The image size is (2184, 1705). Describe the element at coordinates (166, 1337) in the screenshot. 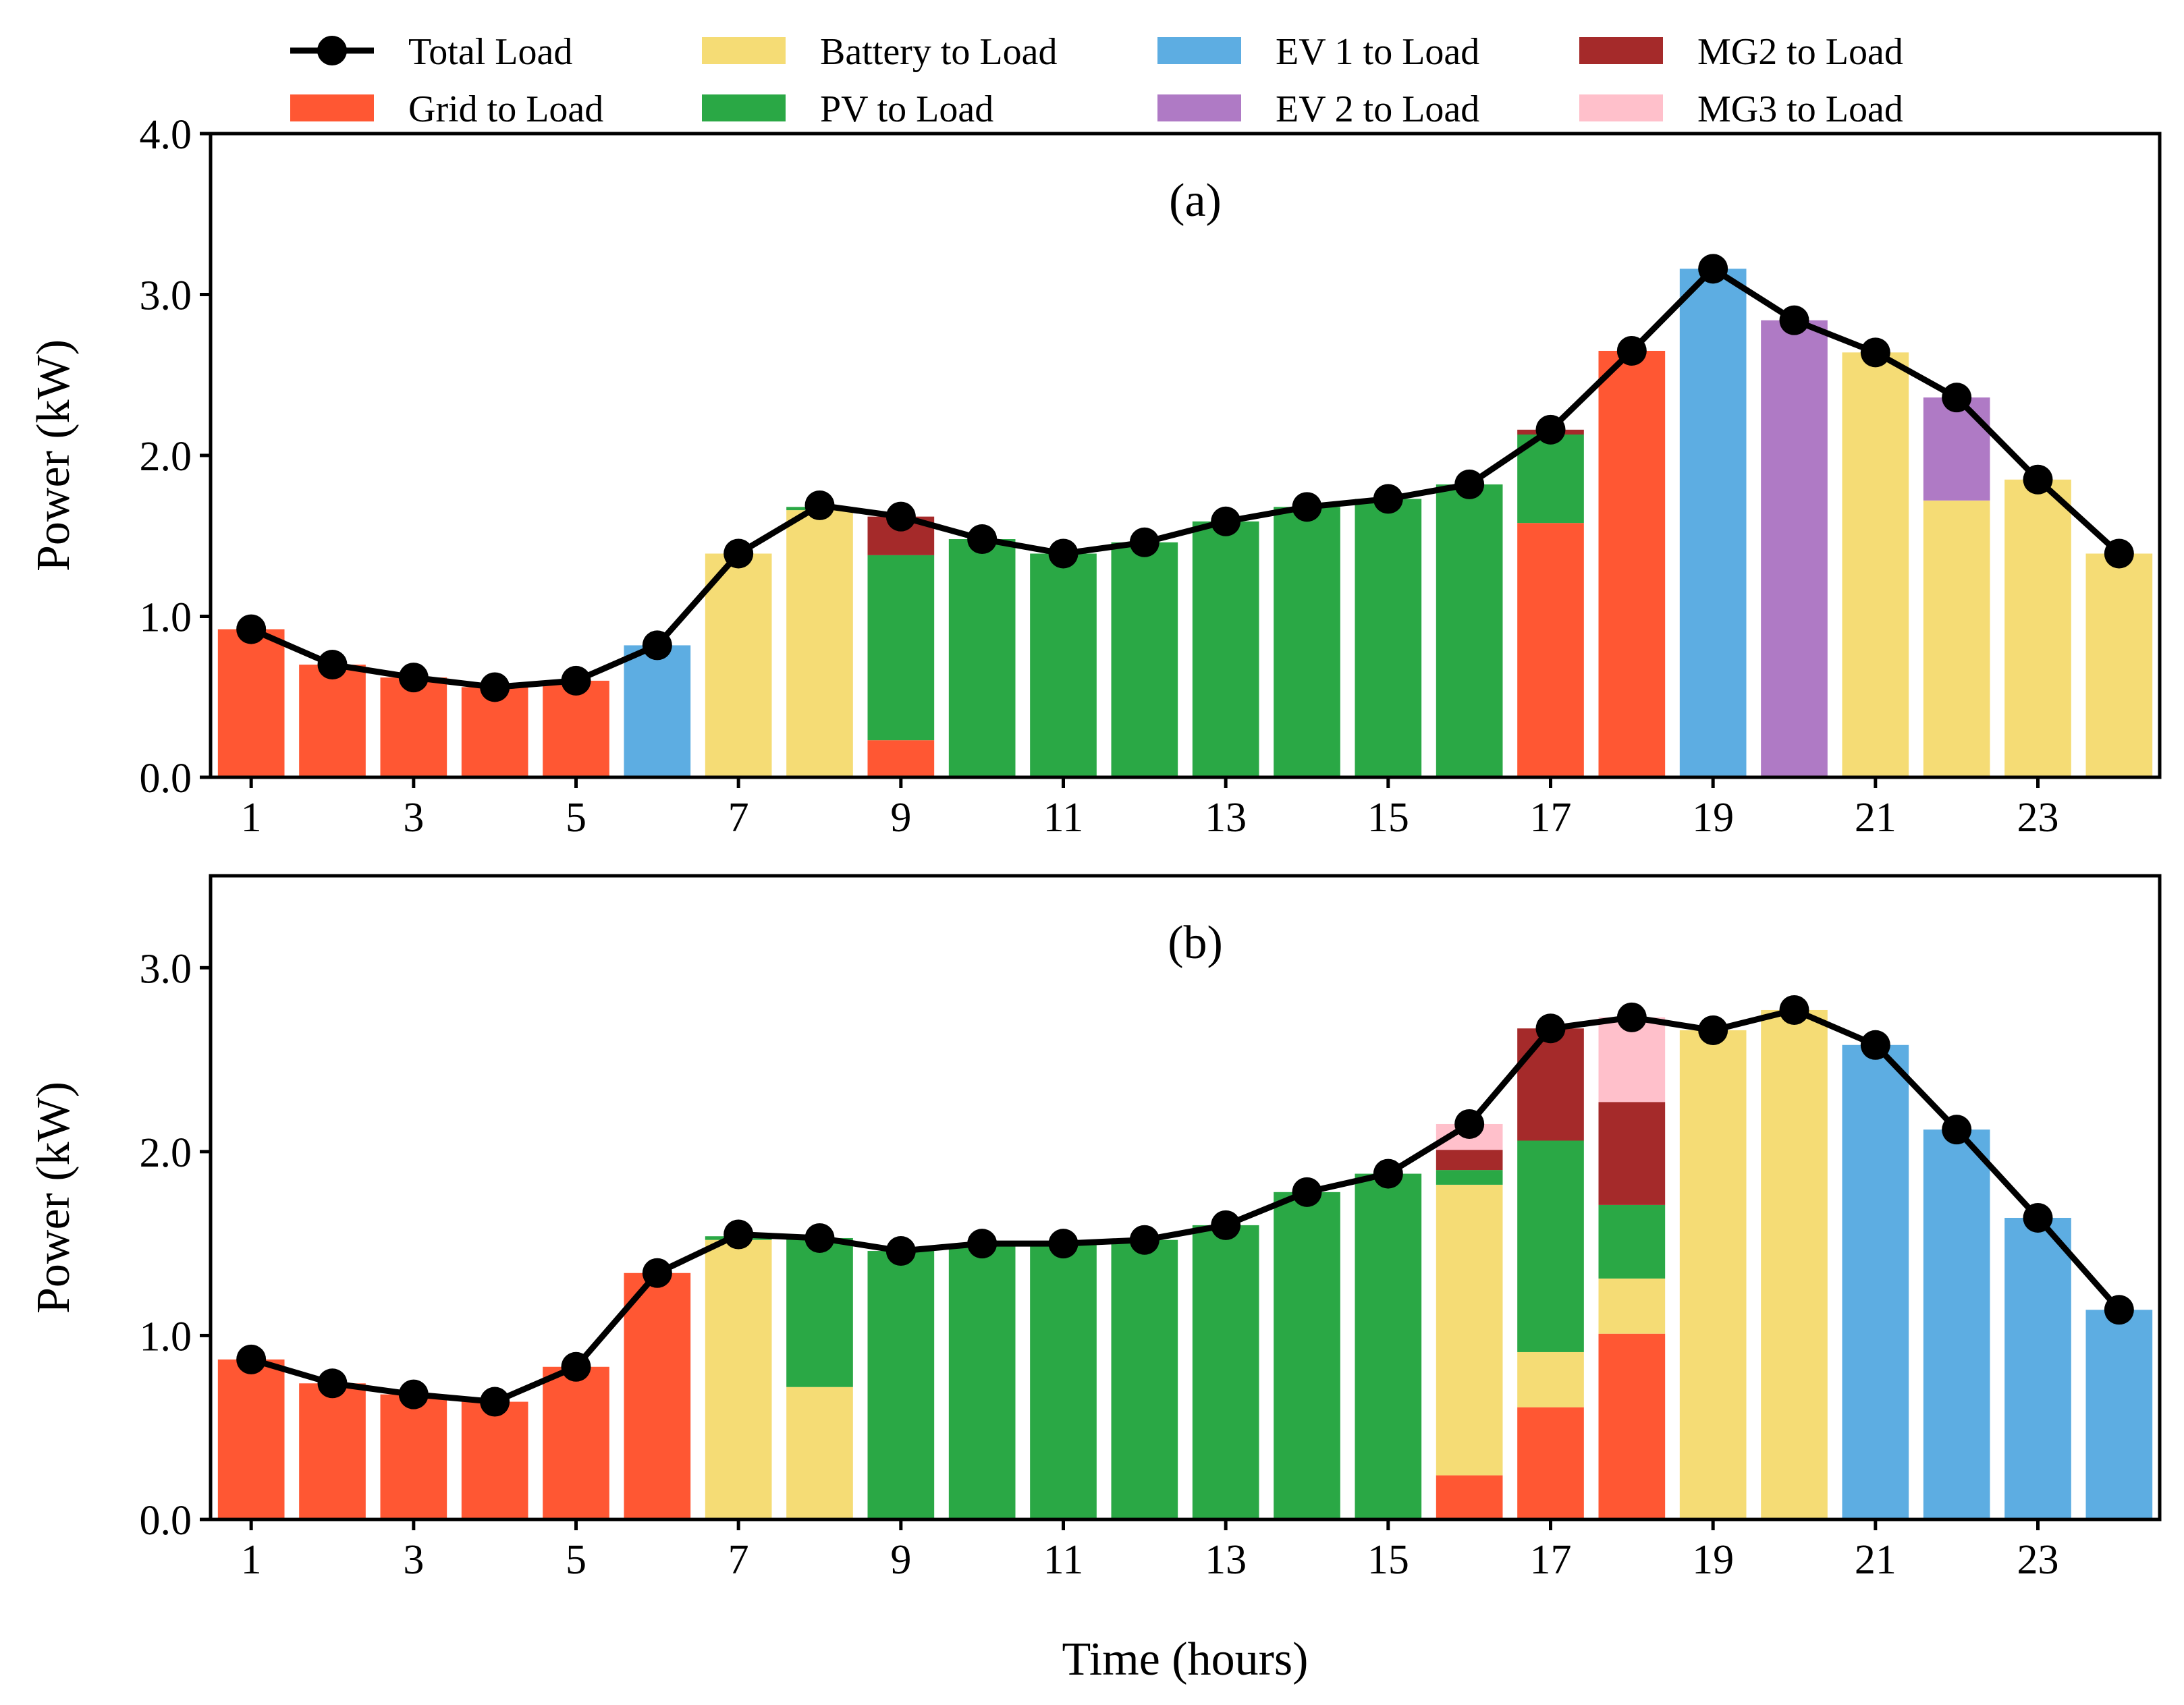

I see `y-tick-label: 1.0` at that location.